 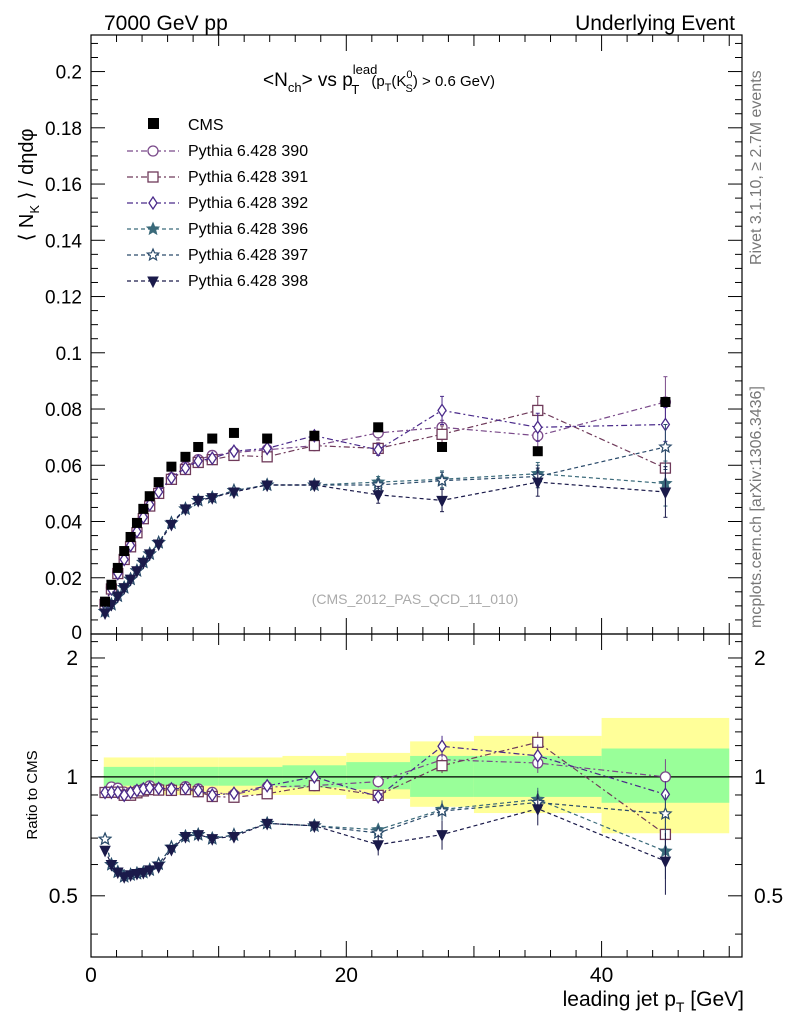 What do you see at coordinates (655, 23) in the screenshot?
I see `analysis-label: Underlying Event` at bounding box center [655, 23].